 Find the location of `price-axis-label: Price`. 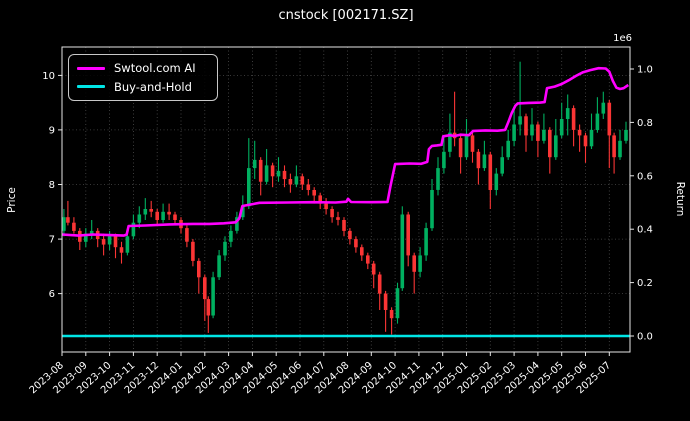

price-axis-label: Price is located at coordinates (12, 200).